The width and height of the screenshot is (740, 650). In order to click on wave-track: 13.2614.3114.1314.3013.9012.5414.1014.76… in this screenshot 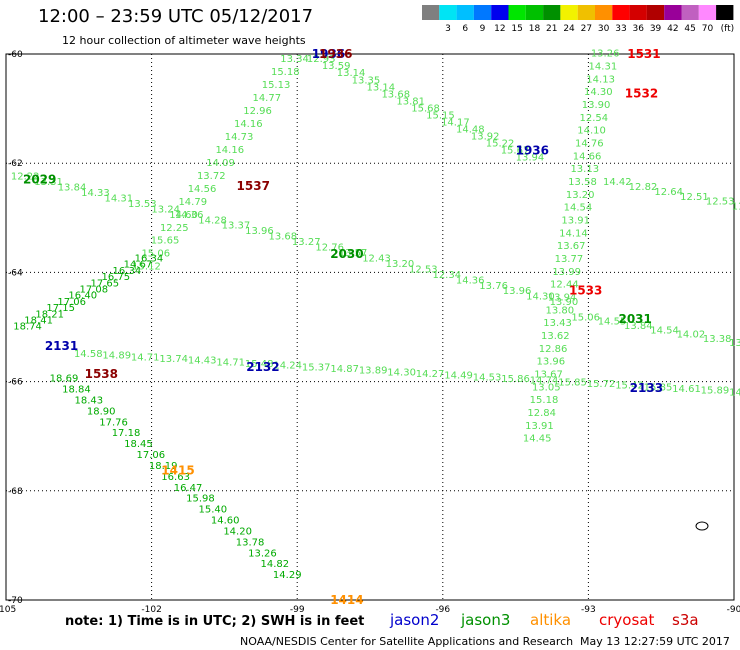, I will do `click(571, 247)`.